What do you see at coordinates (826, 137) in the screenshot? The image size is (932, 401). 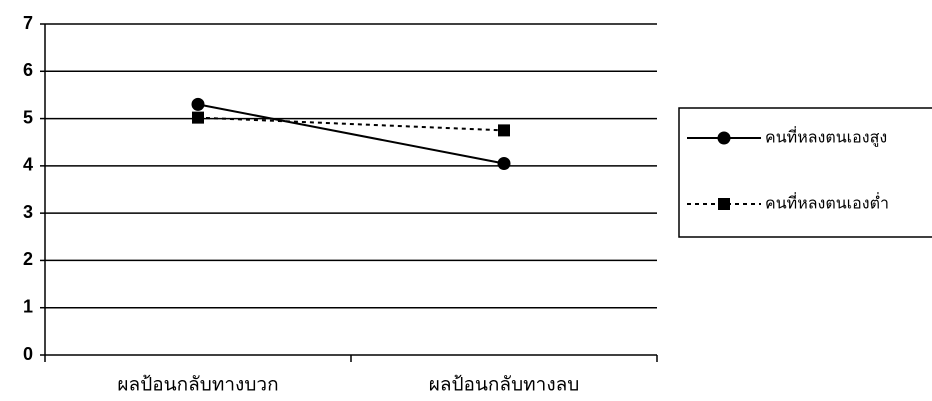 I see `legend-label: คนที่หลงตนเองสูง` at bounding box center [826, 137].